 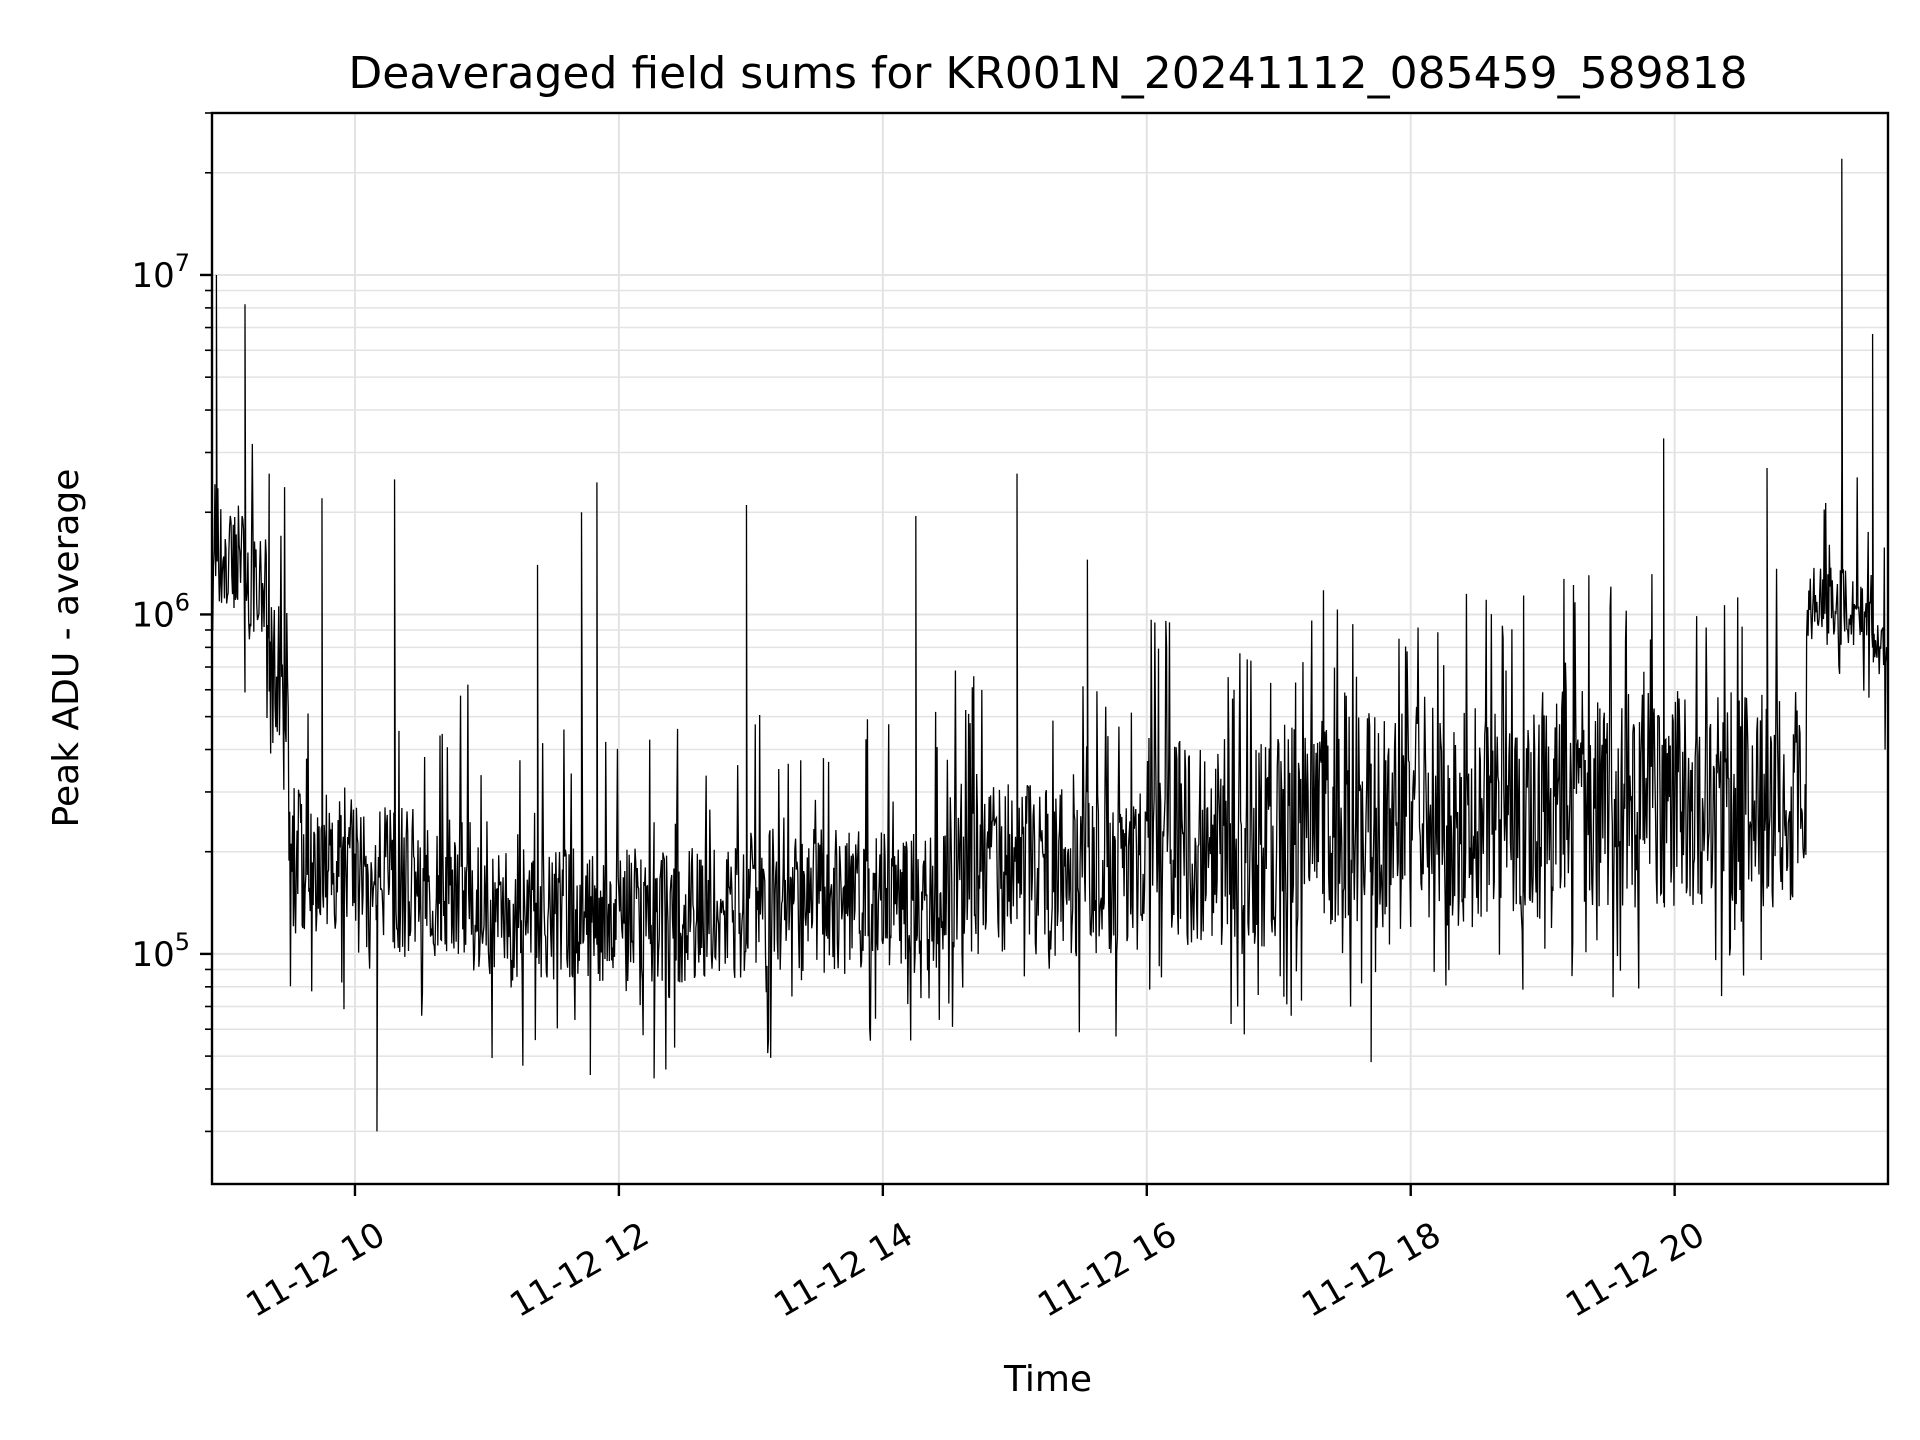 What do you see at coordinates (1047, 1379) in the screenshot?
I see `x-axis-label: Time` at bounding box center [1047, 1379].